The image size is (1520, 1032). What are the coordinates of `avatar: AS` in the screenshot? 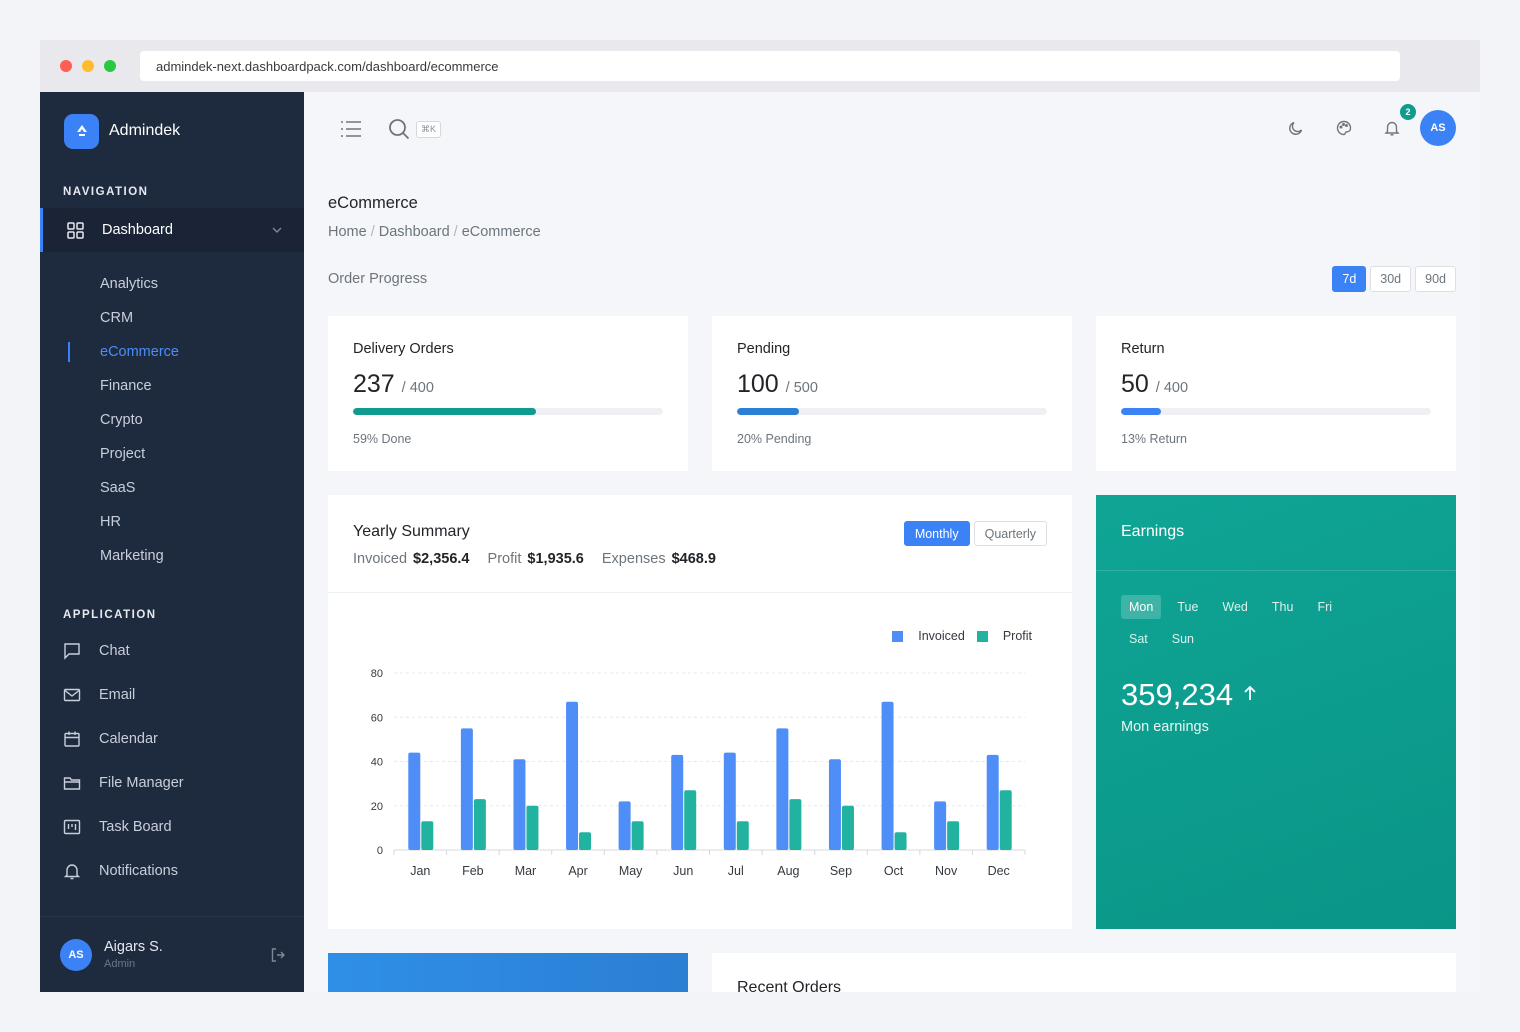 It's located at (1438, 128).